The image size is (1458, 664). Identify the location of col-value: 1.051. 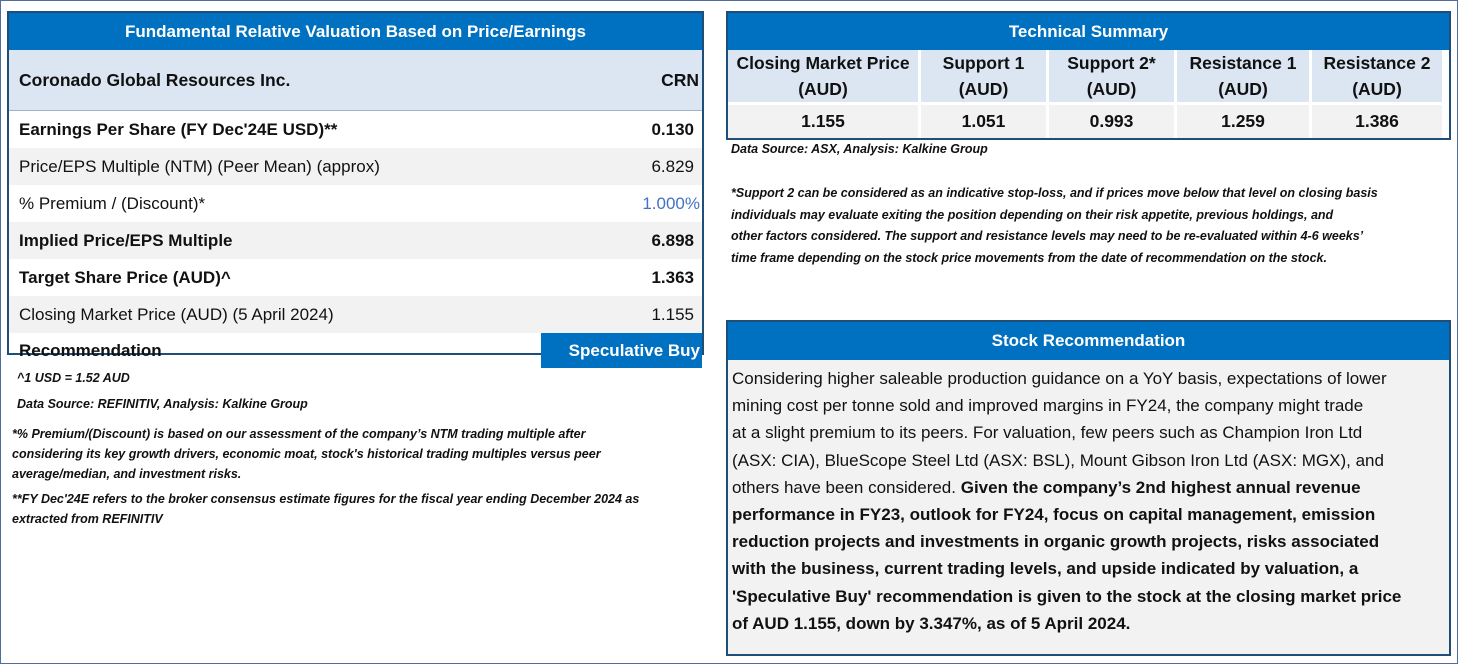
(983, 121).